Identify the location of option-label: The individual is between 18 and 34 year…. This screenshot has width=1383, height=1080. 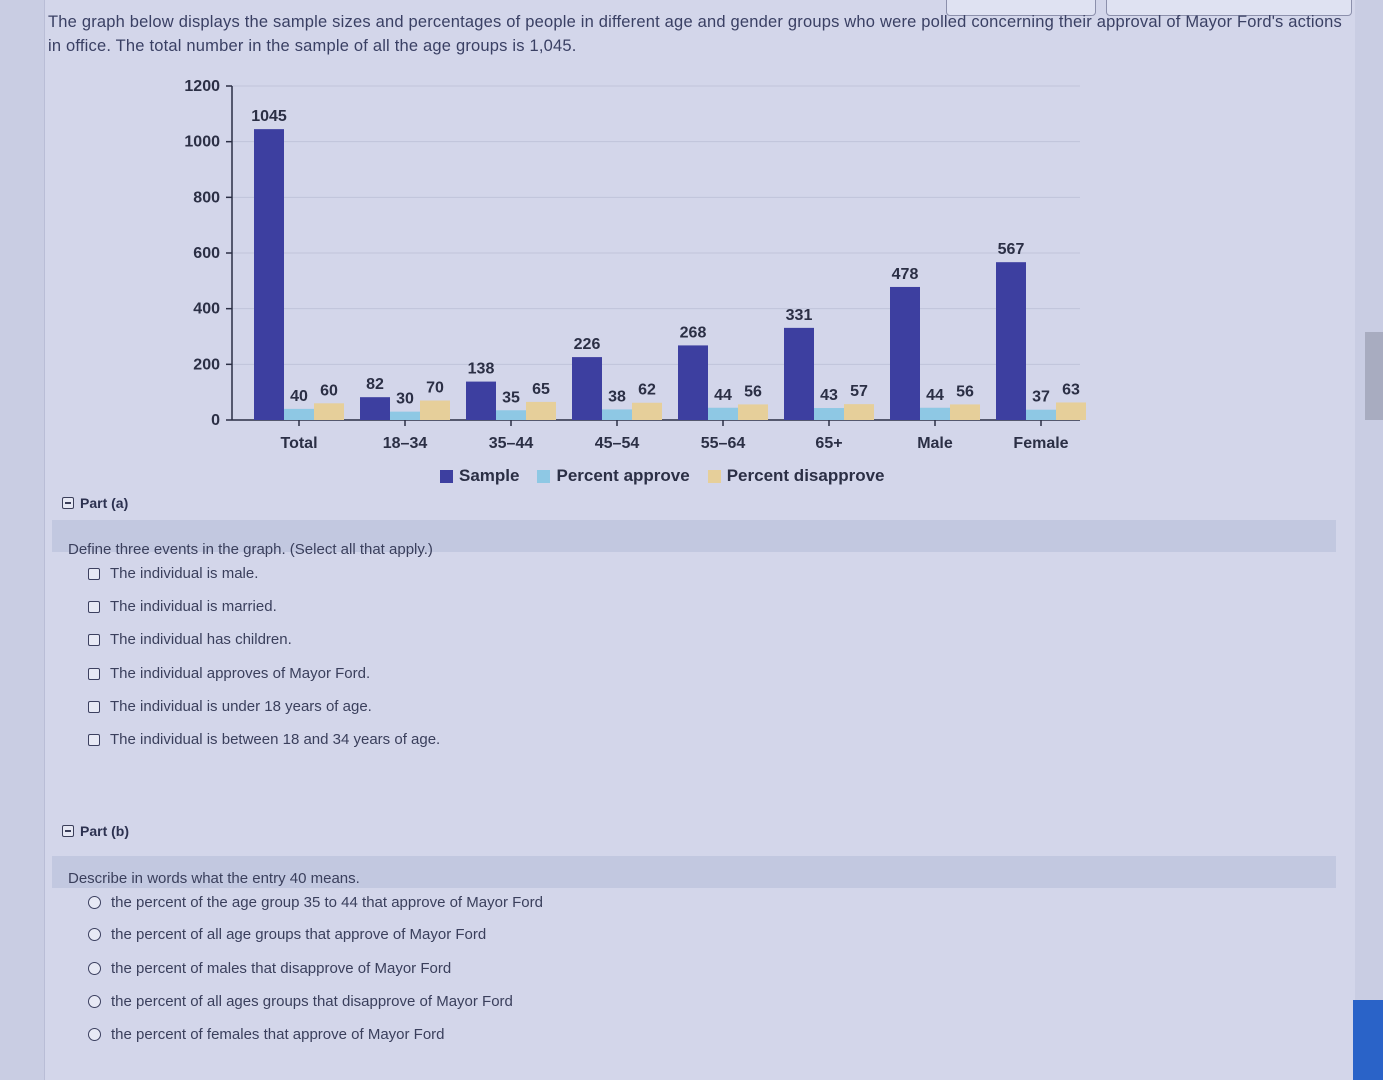
(275, 739).